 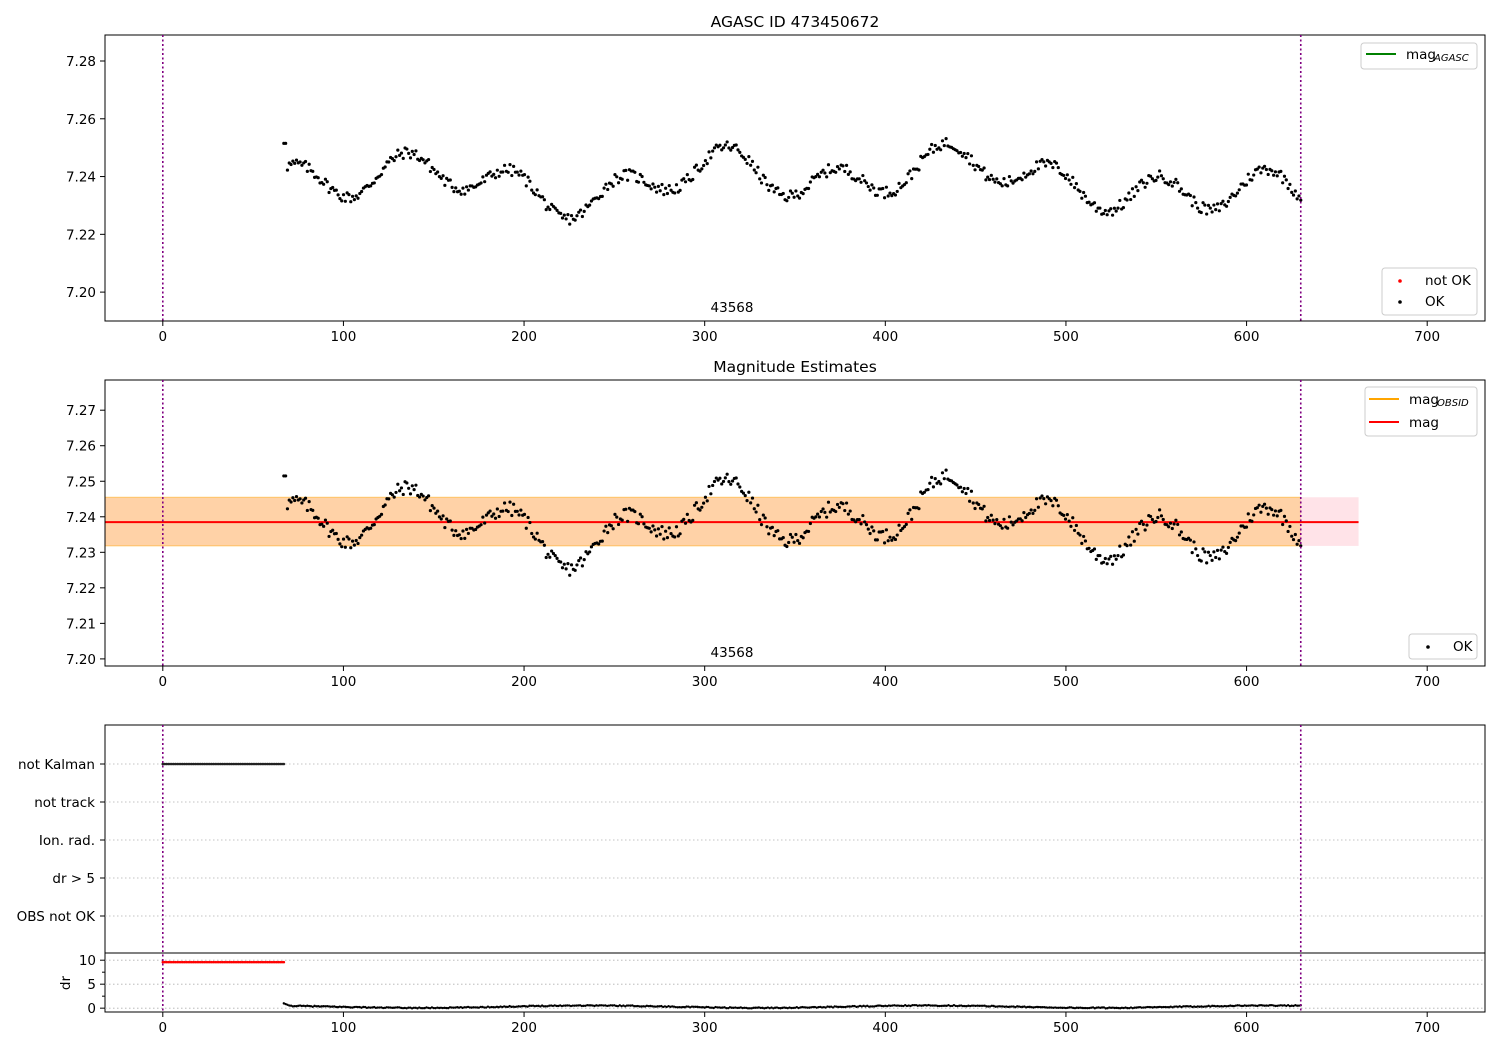 What do you see at coordinates (1435, 302) in the screenshot?
I see `legend-ok-label: OK` at bounding box center [1435, 302].